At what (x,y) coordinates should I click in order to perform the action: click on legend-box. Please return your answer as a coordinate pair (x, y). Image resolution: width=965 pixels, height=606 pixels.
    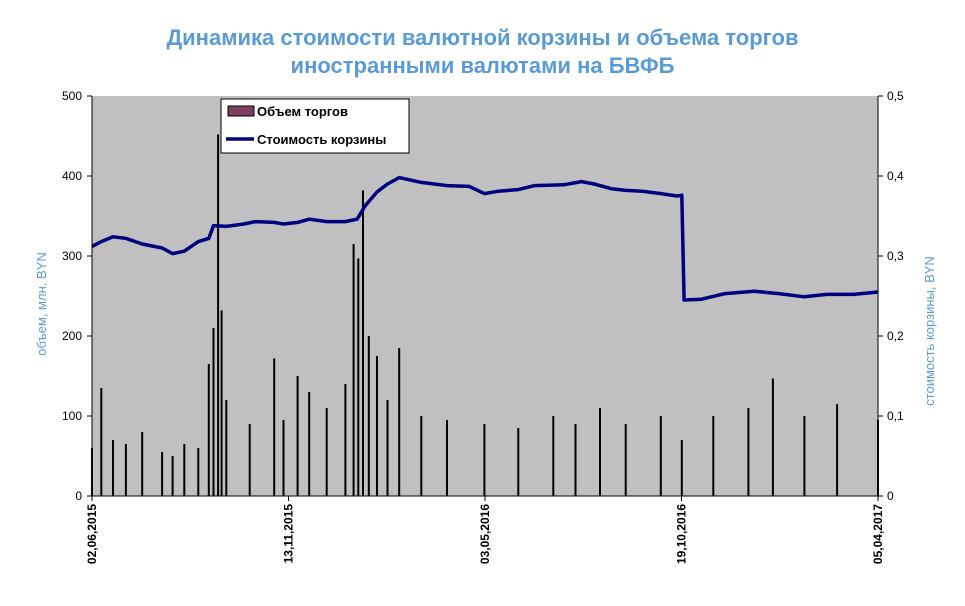
    Looking at the image, I should click on (315, 126).